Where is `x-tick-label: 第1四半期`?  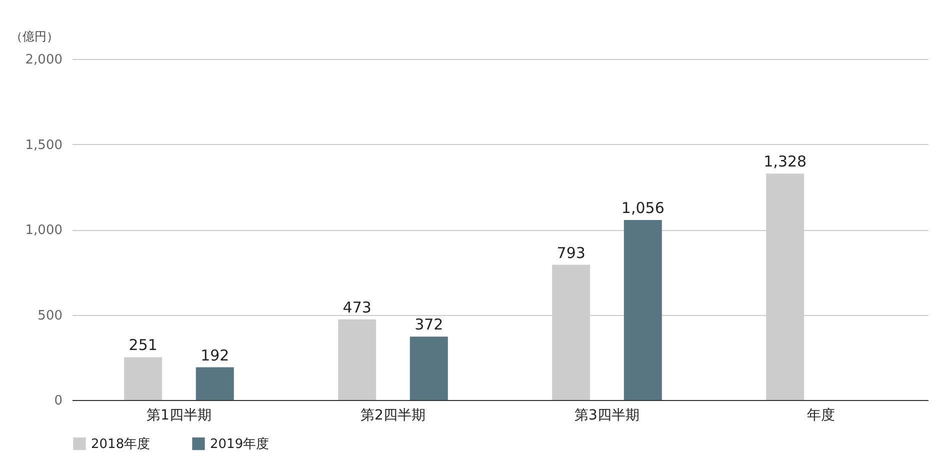
x-tick-label: 第1四半期 is located at coordinates (179, 416).